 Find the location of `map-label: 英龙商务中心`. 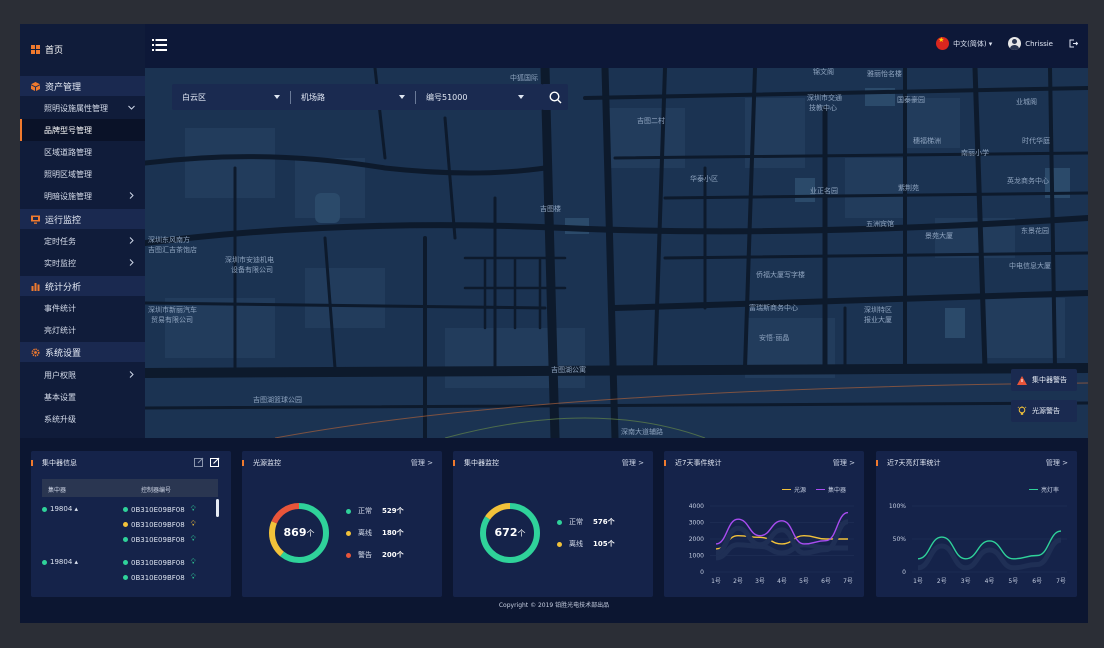

map-label: 英龙商务中心 is located at coordinates (1028, 181).